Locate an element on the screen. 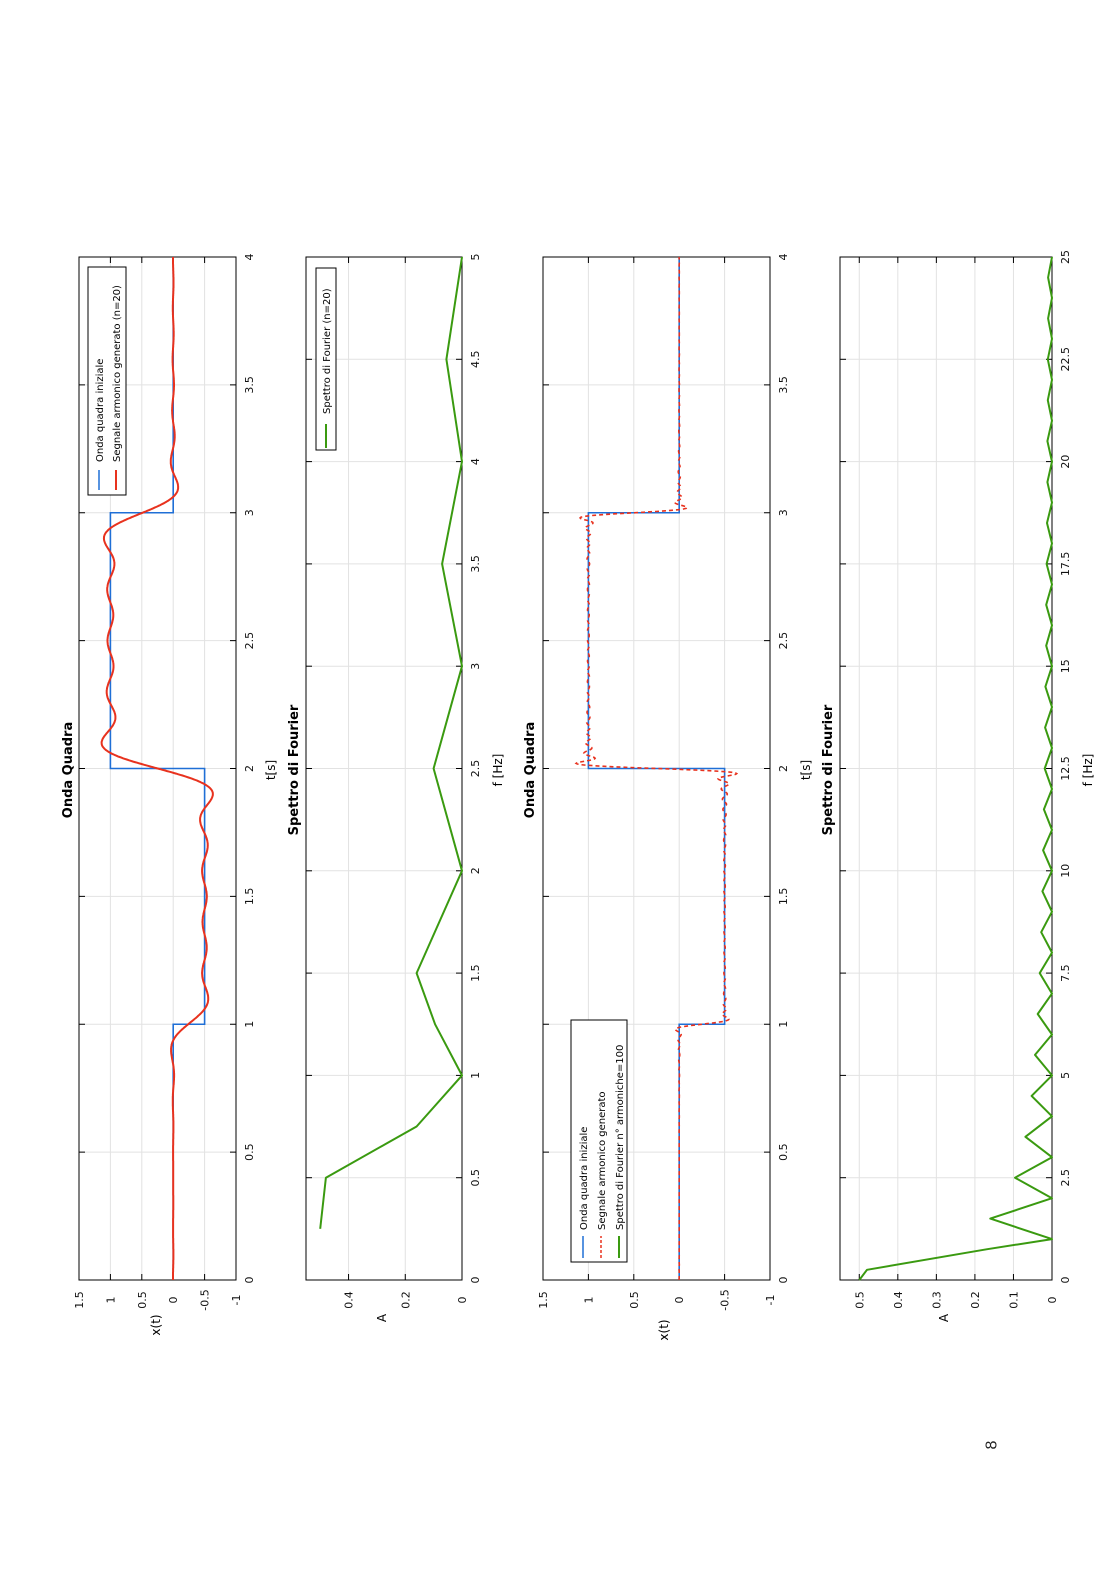 The width and height of the screenshot is (1116, 1579). legend-label: Segnale armonico generato is located at coordinates (602, 1160).